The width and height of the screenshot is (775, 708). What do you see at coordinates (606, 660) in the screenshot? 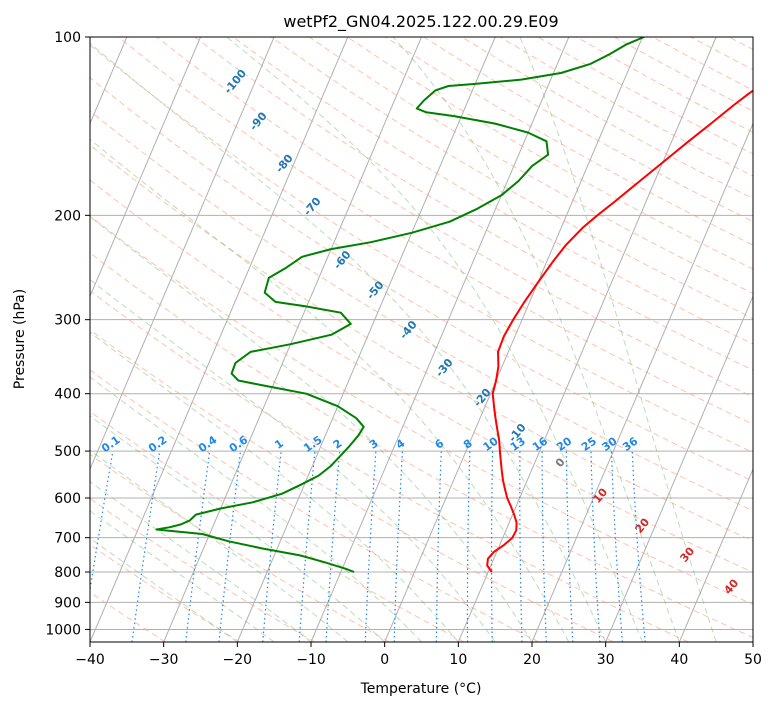
I see `x-tick-label: 30` at bounding box center [606, 660].